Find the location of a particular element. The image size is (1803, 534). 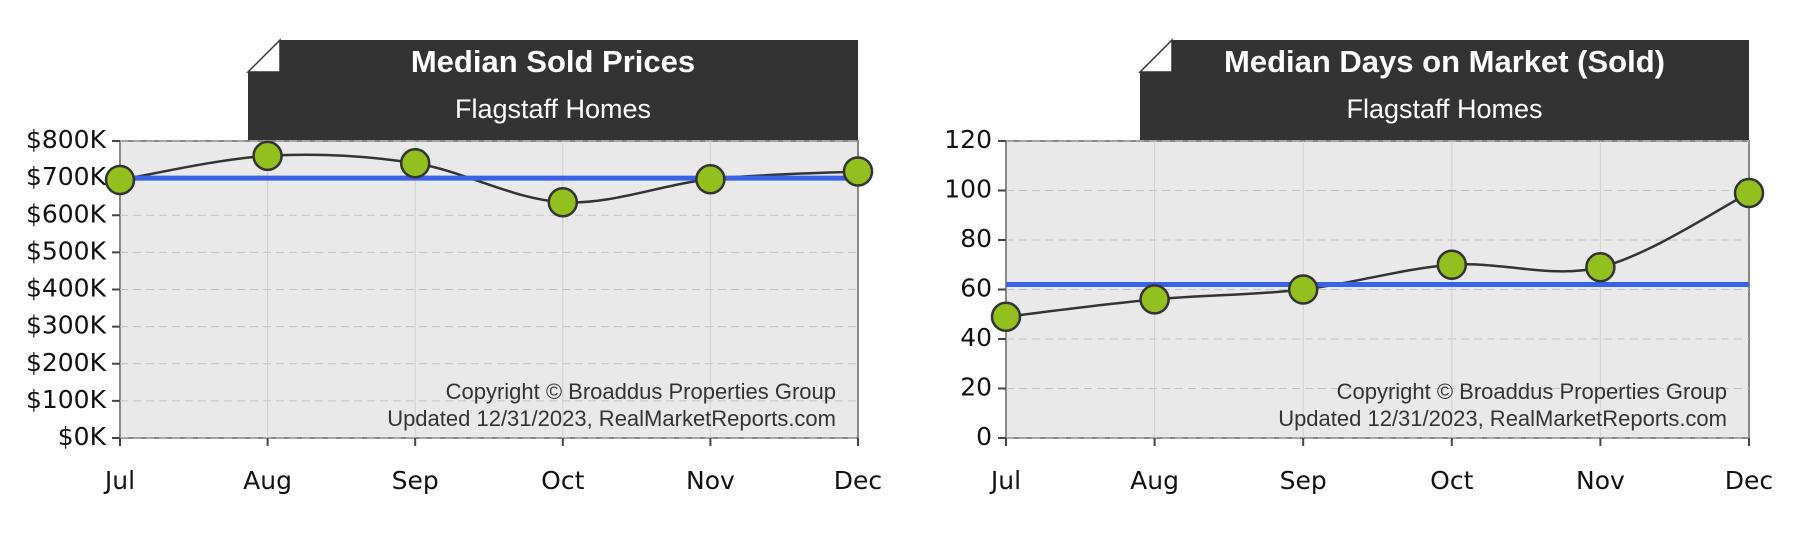

y-tick-label: 120 is located at coordinates (968, 139).